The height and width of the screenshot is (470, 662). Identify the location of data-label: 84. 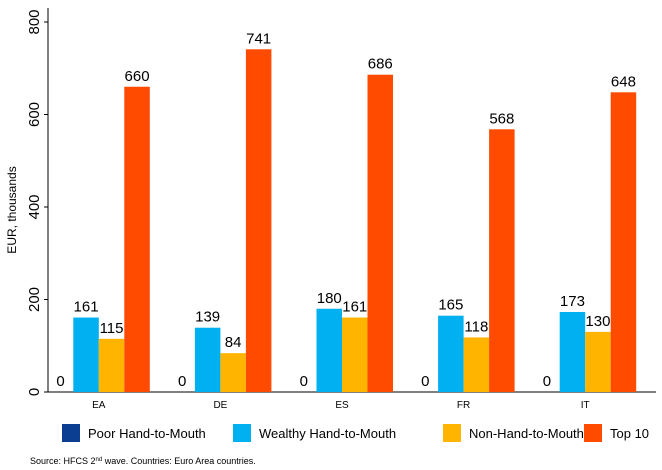
(233, 342).